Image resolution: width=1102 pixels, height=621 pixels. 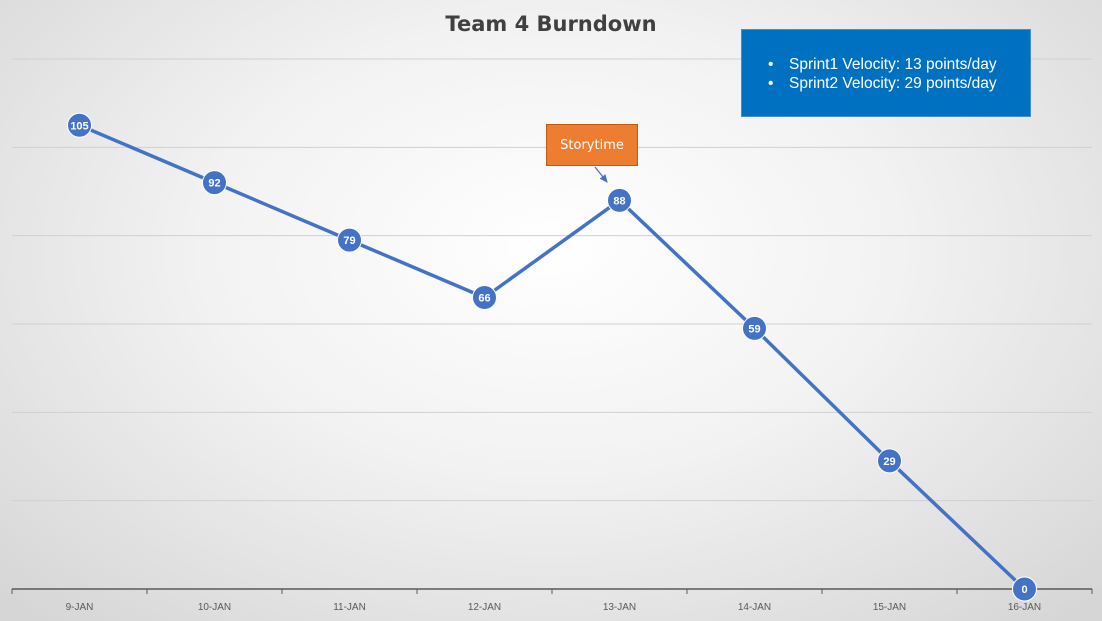 What do you see at coordinates (214, 607) in the screenshot?
I see `x-tick-label: 10-JAN` at bounding box center [214, 607].